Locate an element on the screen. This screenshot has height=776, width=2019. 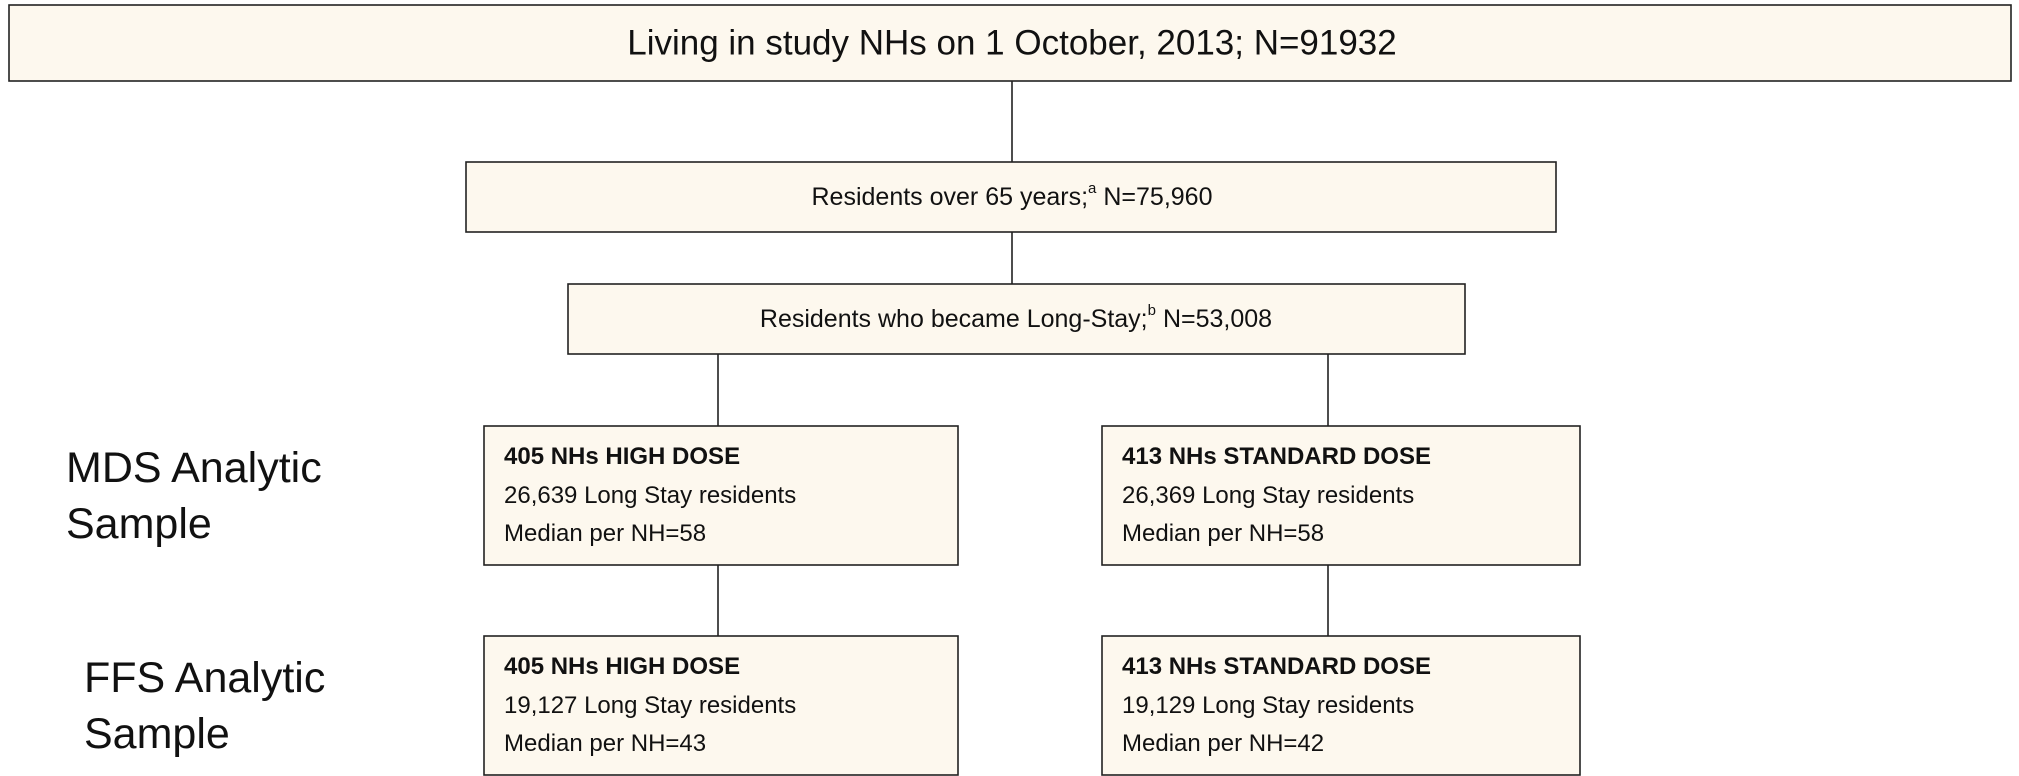
box-line: 26,369 Long Stay residents is located at coordinates (1268, 495).